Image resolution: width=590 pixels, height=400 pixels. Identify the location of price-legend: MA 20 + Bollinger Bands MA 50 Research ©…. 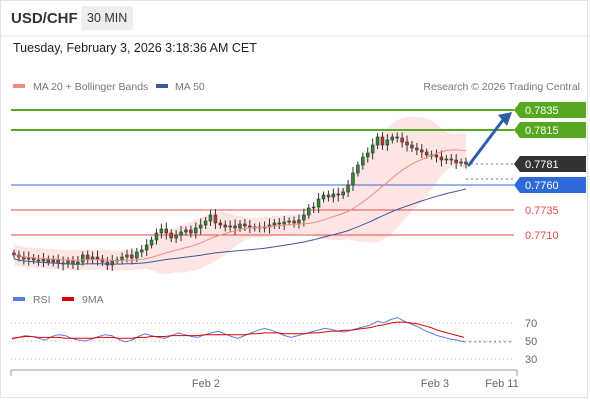
(296, 87).